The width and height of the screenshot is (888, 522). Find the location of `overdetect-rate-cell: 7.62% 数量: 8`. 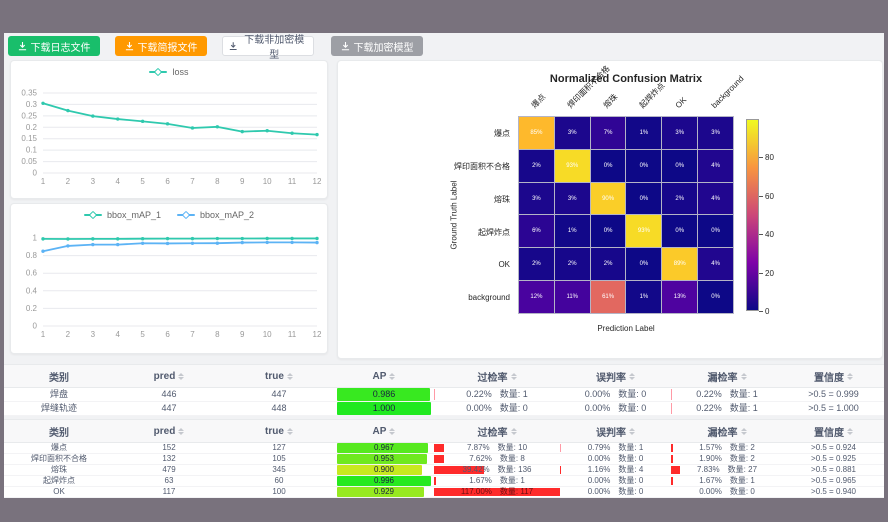

overdetect-rate-cell: 7.62% 数量: 8 is located at coordinates (497, 459).